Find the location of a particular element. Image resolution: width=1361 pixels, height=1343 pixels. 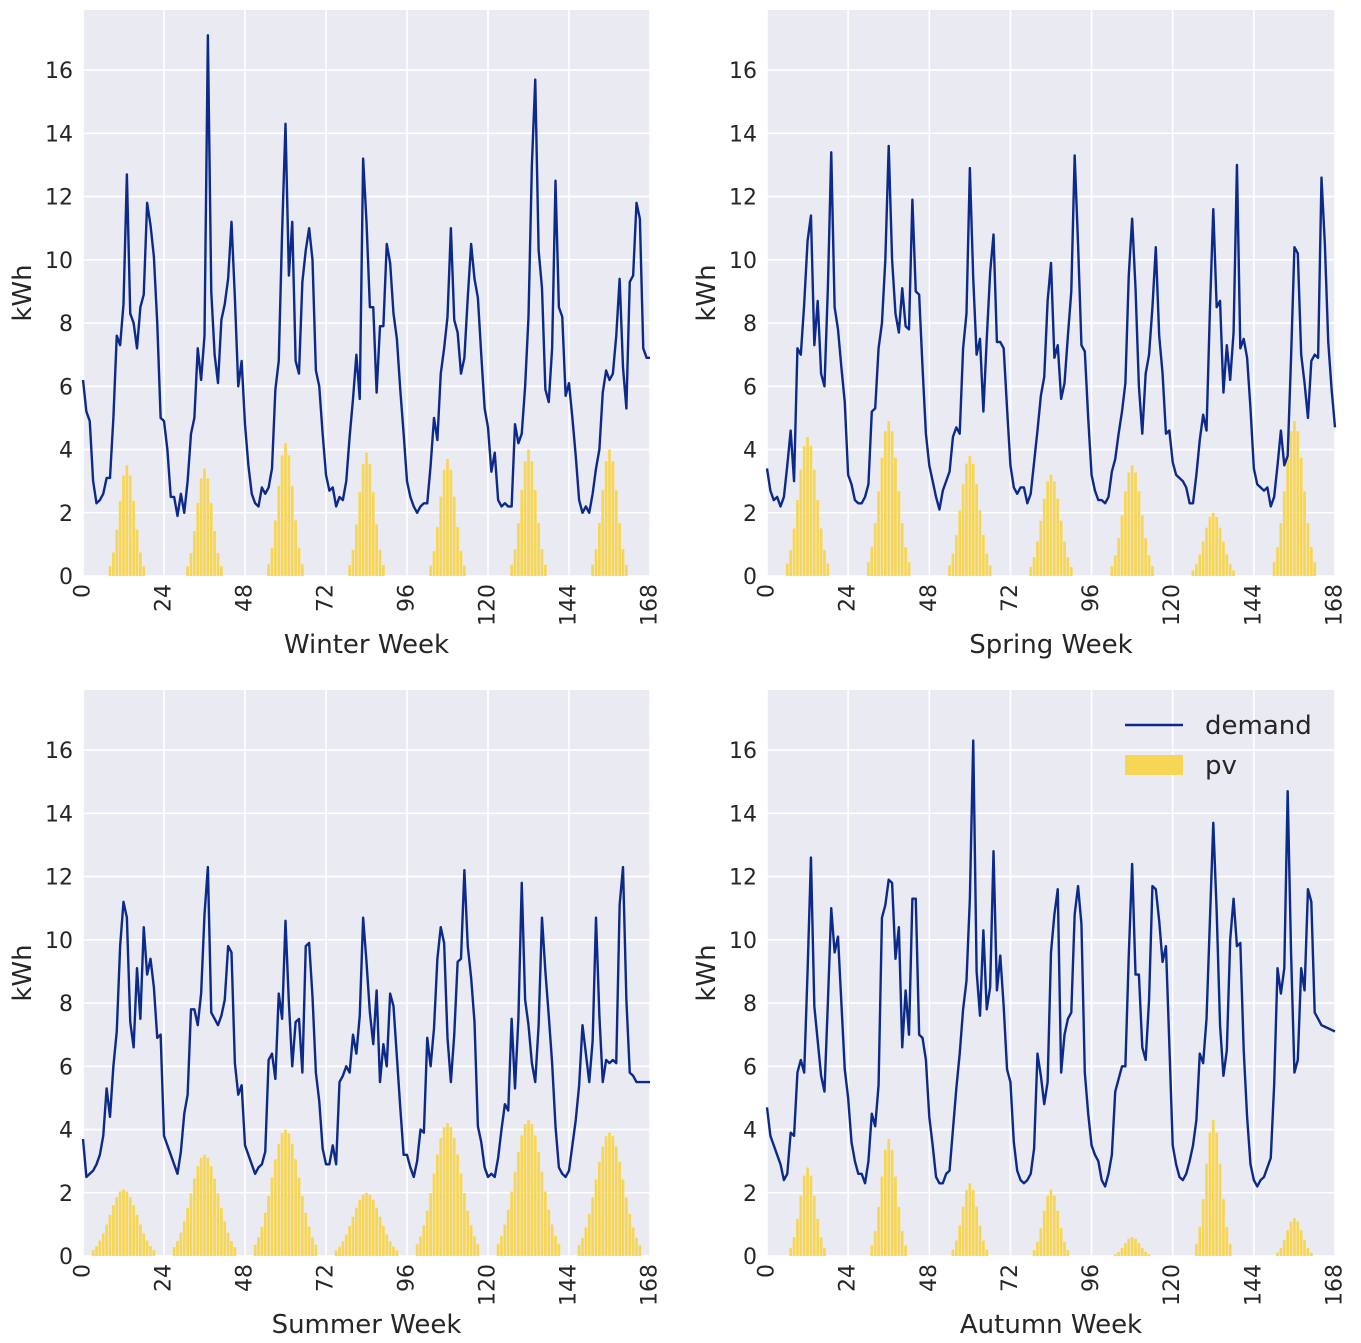

y-tick-label: 6 is located at coordinates (66, 387).